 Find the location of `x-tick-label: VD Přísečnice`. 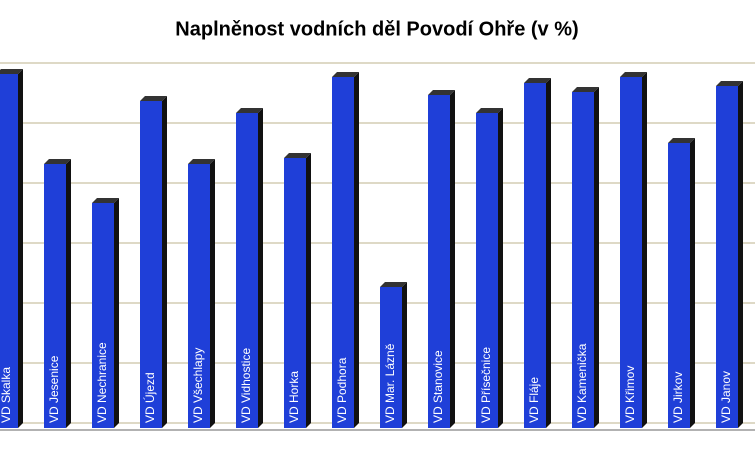

x-tick-label: VD Přísečnice is located at coordinates (486, 385).